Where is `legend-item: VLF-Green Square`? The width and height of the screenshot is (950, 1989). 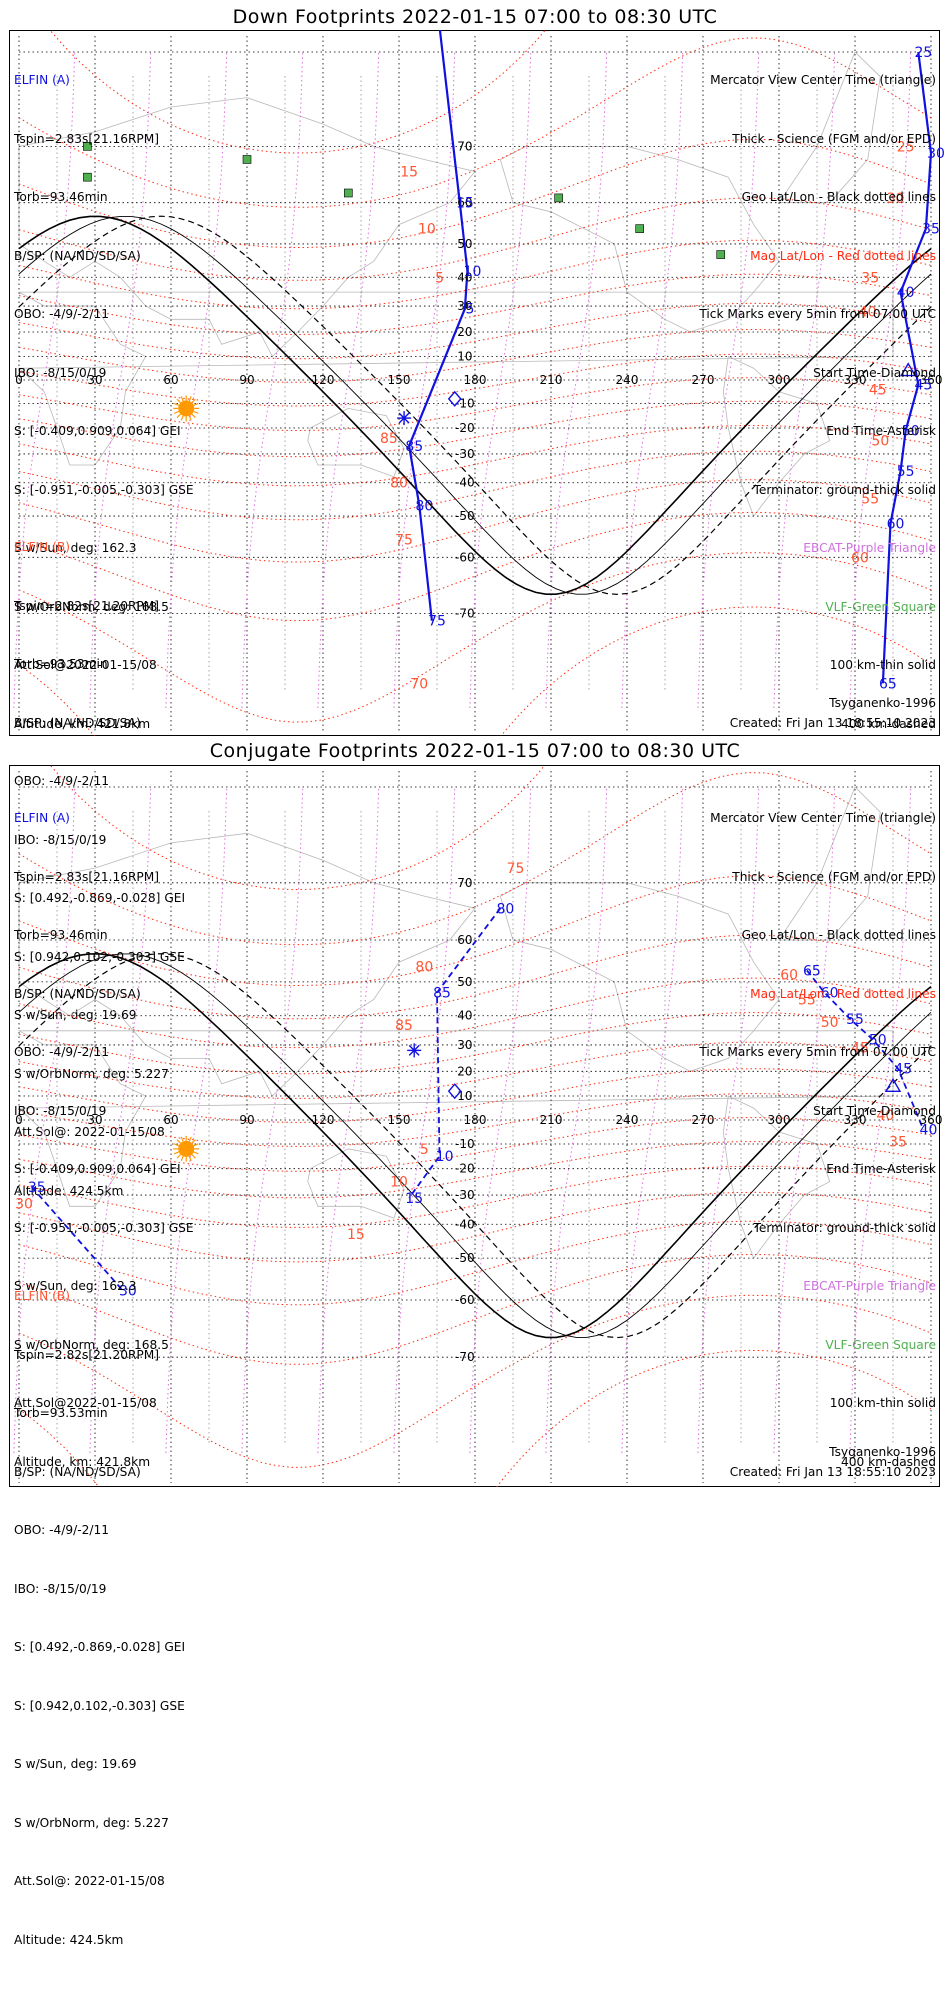
legend-item: VLF-Green Square is located at coordinates (880, 606).